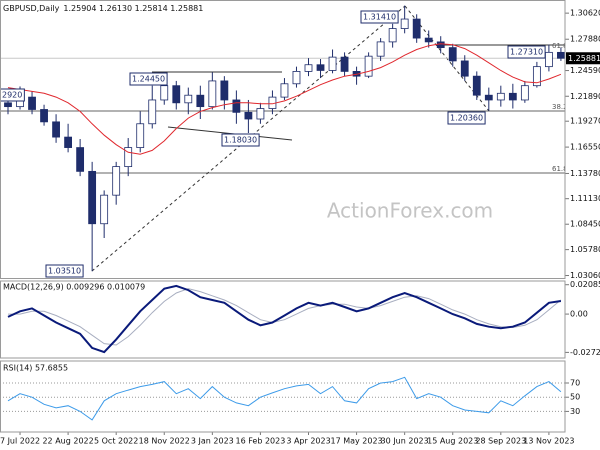 This screenshot has width=600, height=450. What do you see at coordinates (575, 411) in the screenshot?
I see `y-tick-label: 30` at bounding box center [575, 411].